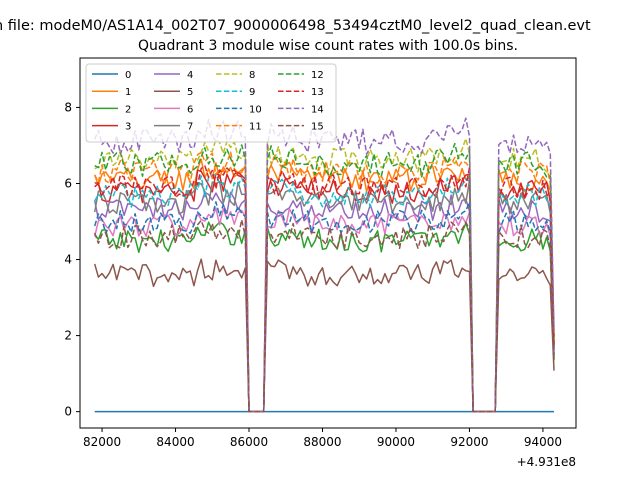 The image size is (640, 480). I want to click on x-tick-label: 92000, so click(469, 442).